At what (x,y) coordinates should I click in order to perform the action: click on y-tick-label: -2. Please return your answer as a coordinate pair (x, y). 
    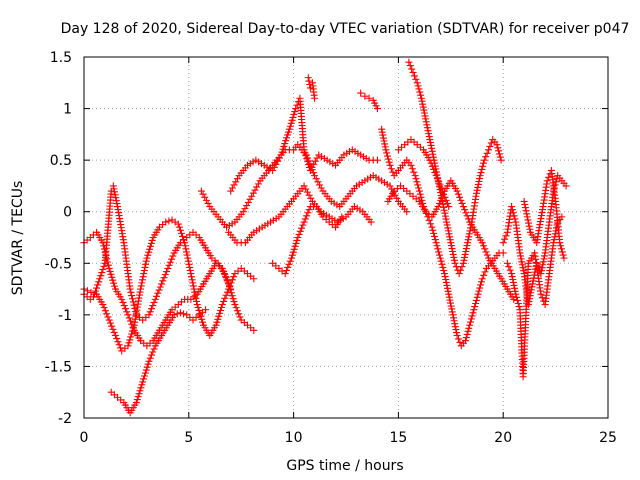
    Looking at the image, I should click on (65, 419).